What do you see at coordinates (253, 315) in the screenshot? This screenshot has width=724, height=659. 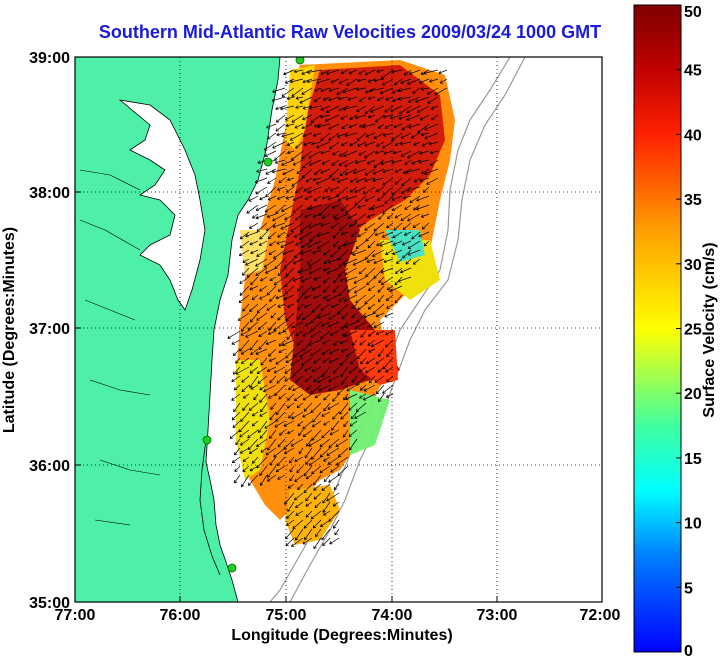 I see `radar-stations` at bounding box center [253, 315].